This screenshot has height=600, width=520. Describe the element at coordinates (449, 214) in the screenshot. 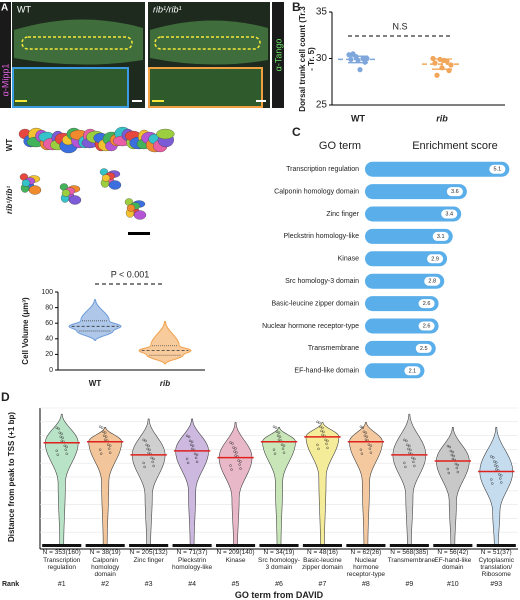

I see `value-label: 3.4` at that location.